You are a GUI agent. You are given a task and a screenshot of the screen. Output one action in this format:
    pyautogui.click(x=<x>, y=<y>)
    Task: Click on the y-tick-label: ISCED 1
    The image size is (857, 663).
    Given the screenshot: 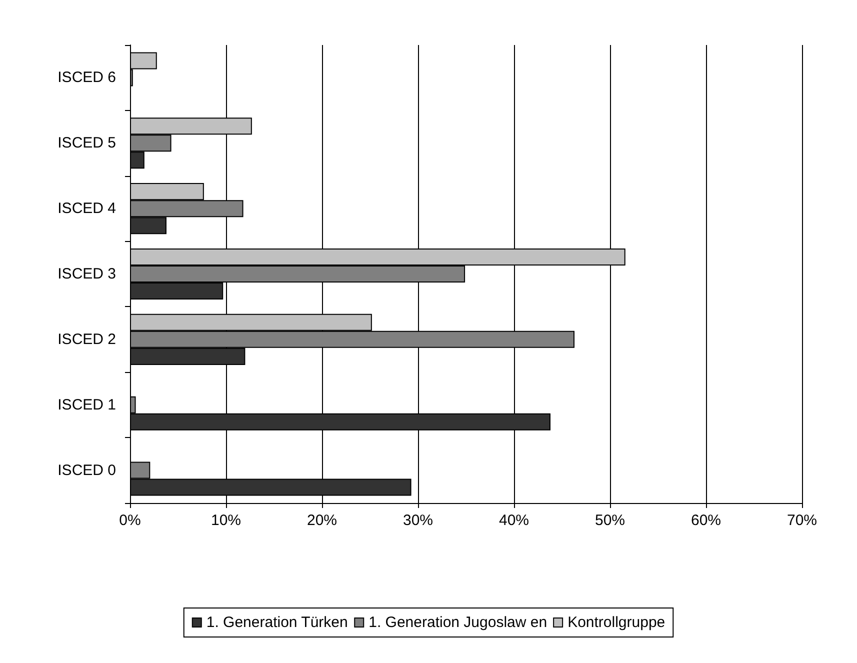 What is the action you would take?
    pyautogui.click(x=87, y=405)
    